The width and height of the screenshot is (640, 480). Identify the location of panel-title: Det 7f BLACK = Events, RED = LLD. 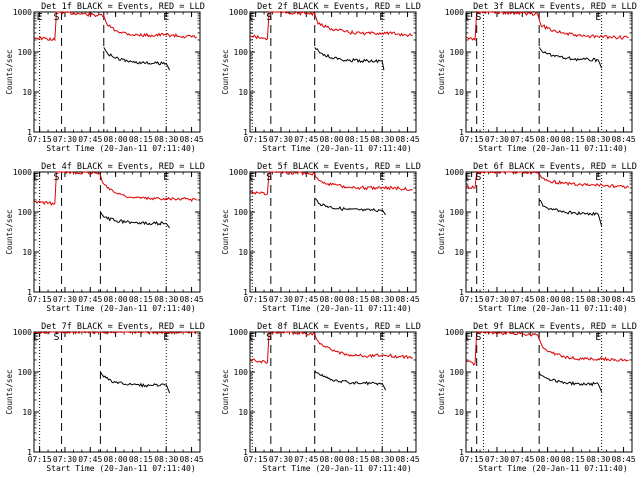
(123, 327).